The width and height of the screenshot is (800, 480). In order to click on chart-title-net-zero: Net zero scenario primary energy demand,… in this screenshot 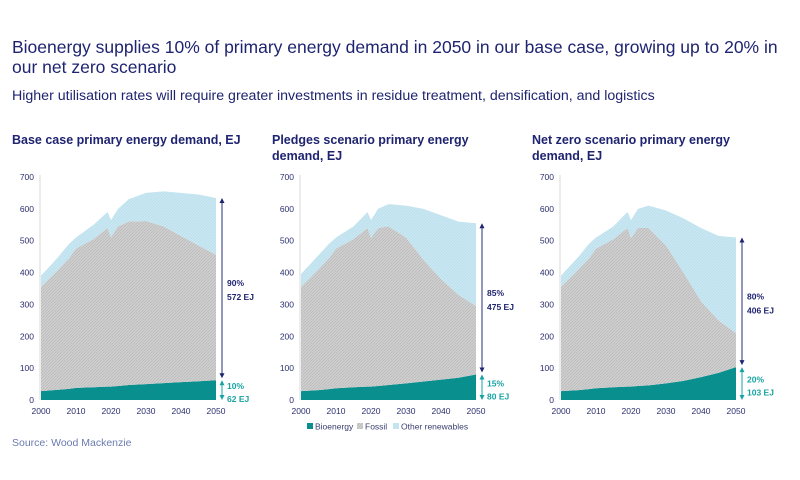, I will do `click(631, 148)`.